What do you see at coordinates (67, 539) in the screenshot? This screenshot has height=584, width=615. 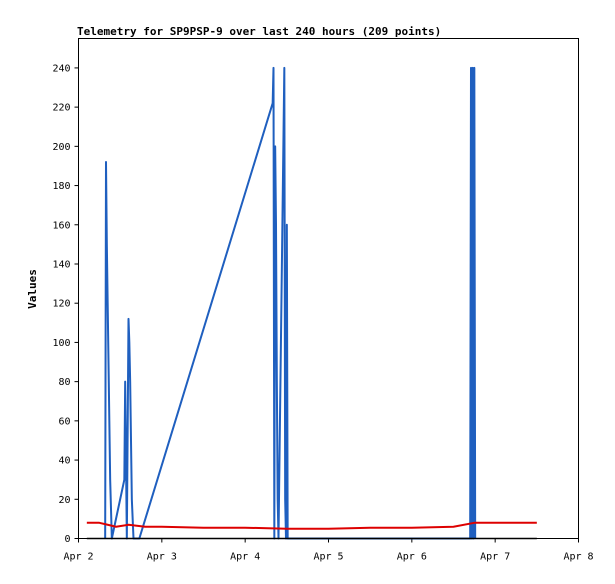 I see `y-tick-label: 0` at bounding box center [67, 539].